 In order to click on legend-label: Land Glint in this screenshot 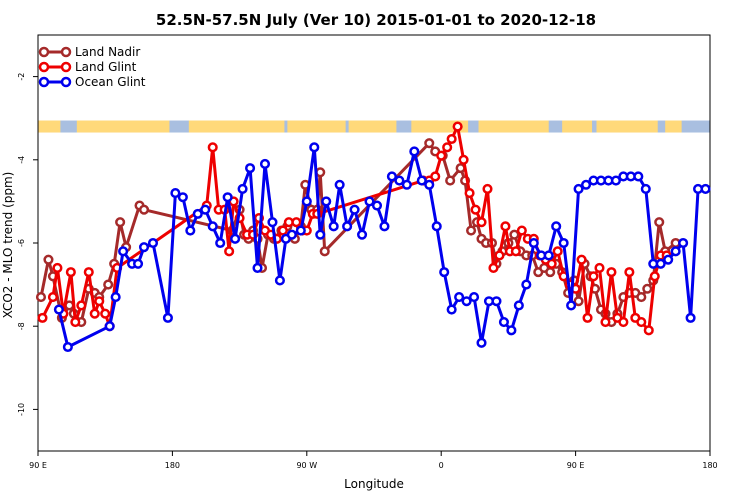, I will do `click(106, 67)`.